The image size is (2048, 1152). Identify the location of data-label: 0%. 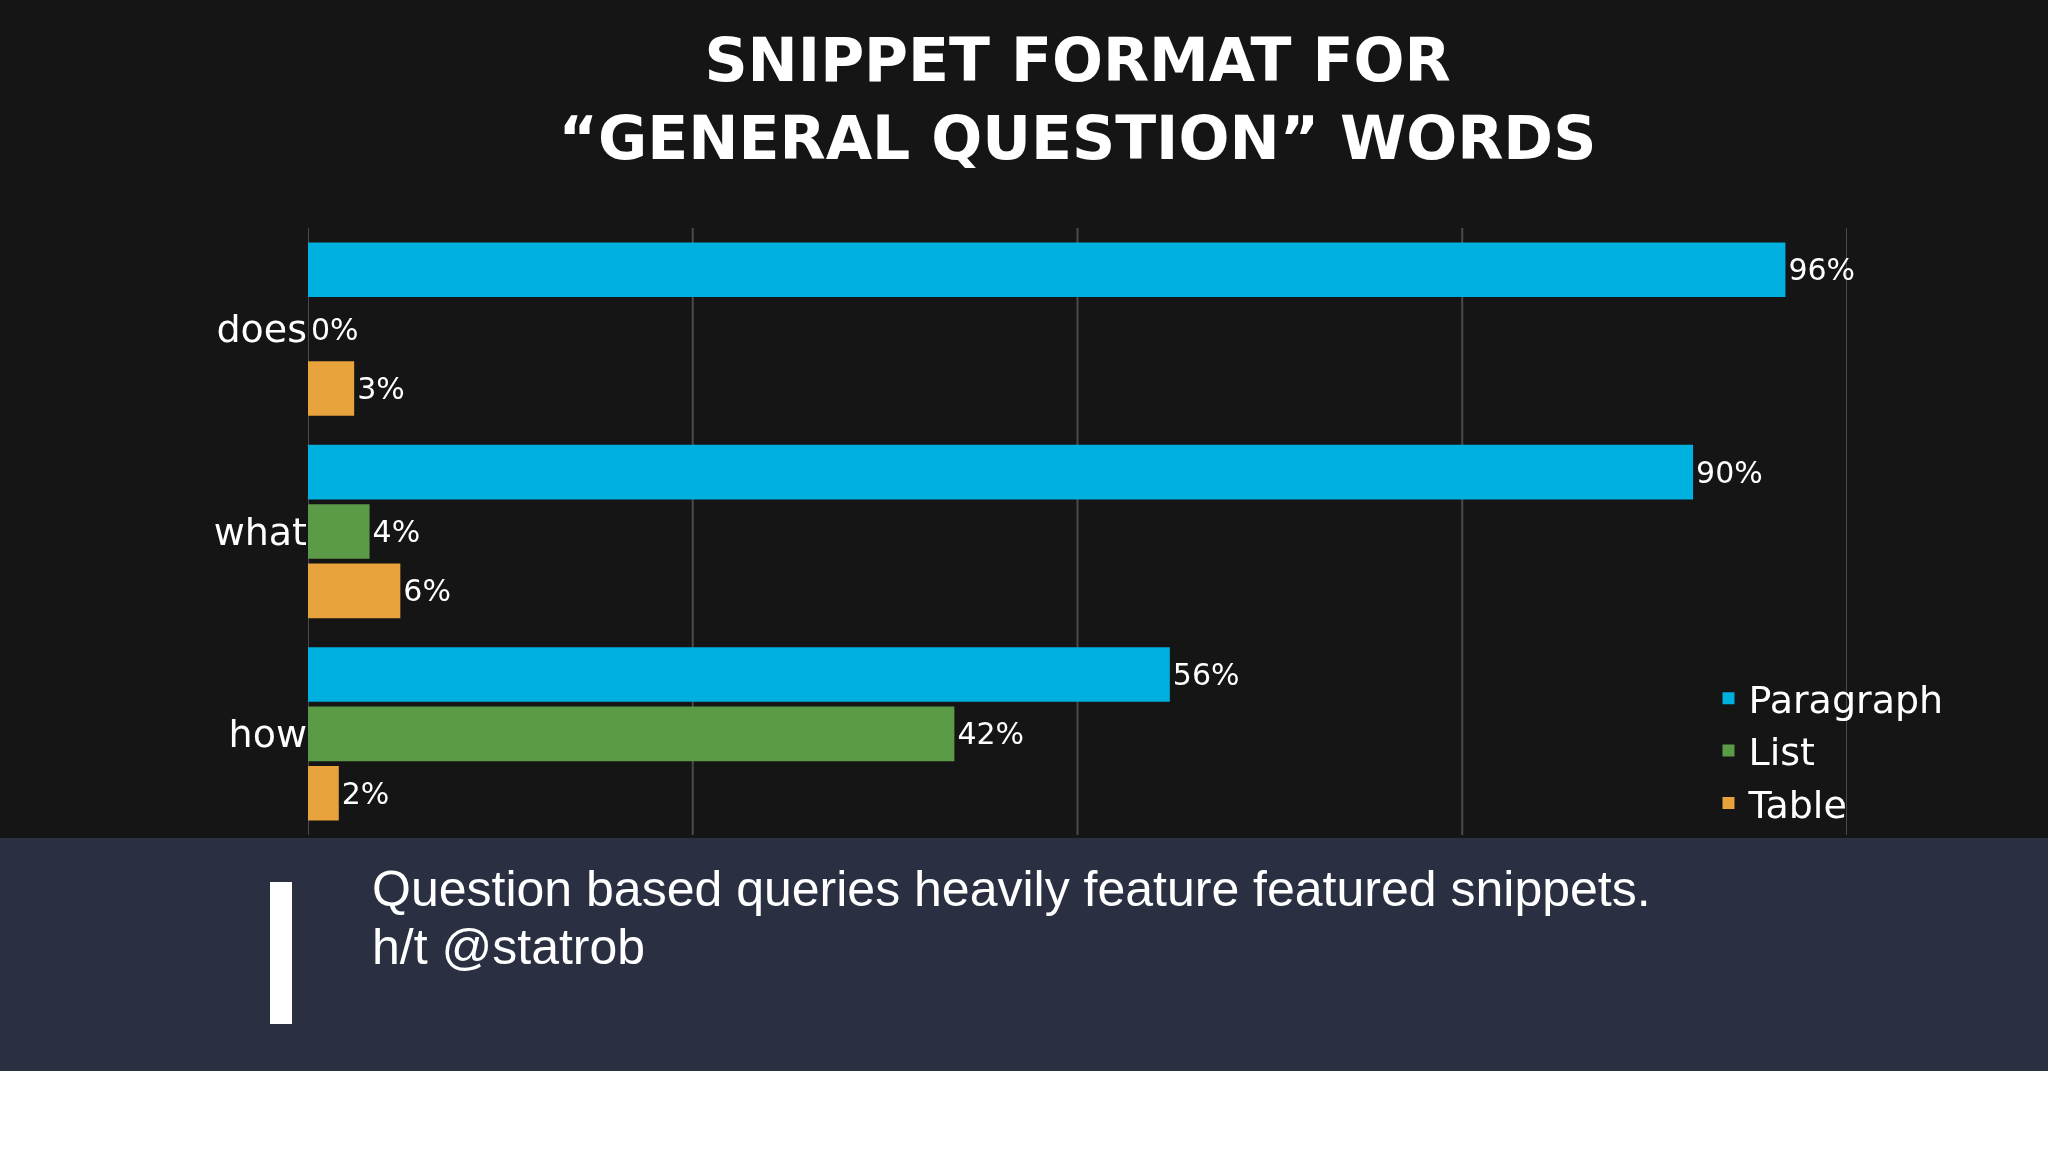
(335, 329).